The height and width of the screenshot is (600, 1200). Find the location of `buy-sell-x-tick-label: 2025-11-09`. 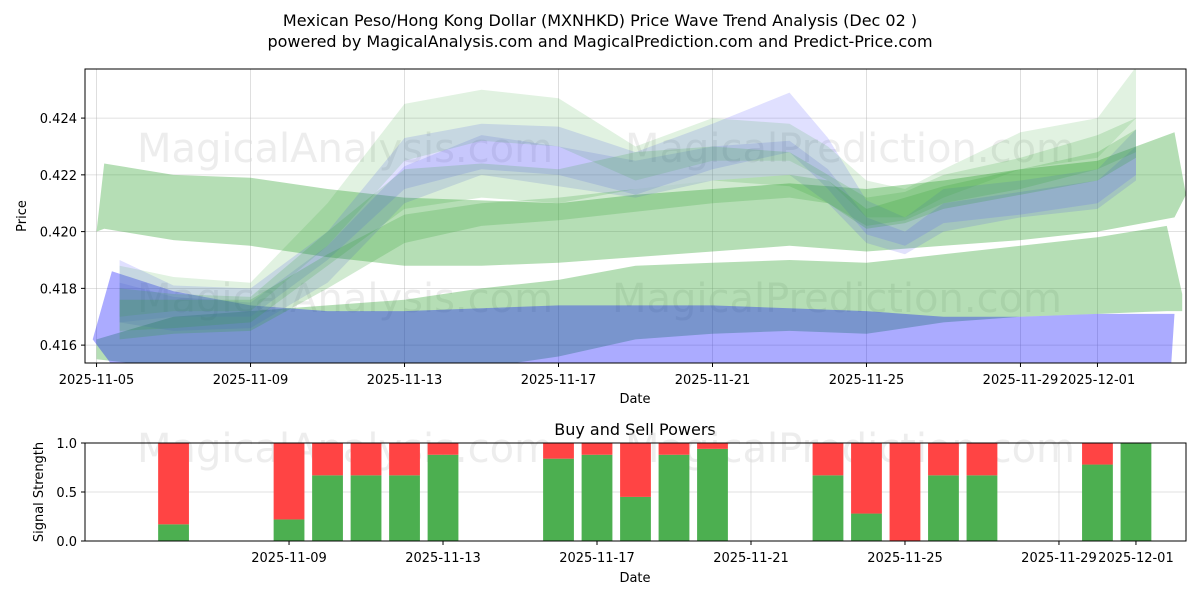

buy-sell-x-tick-label: 2025-11-09 is located at coordinates (289, 558).